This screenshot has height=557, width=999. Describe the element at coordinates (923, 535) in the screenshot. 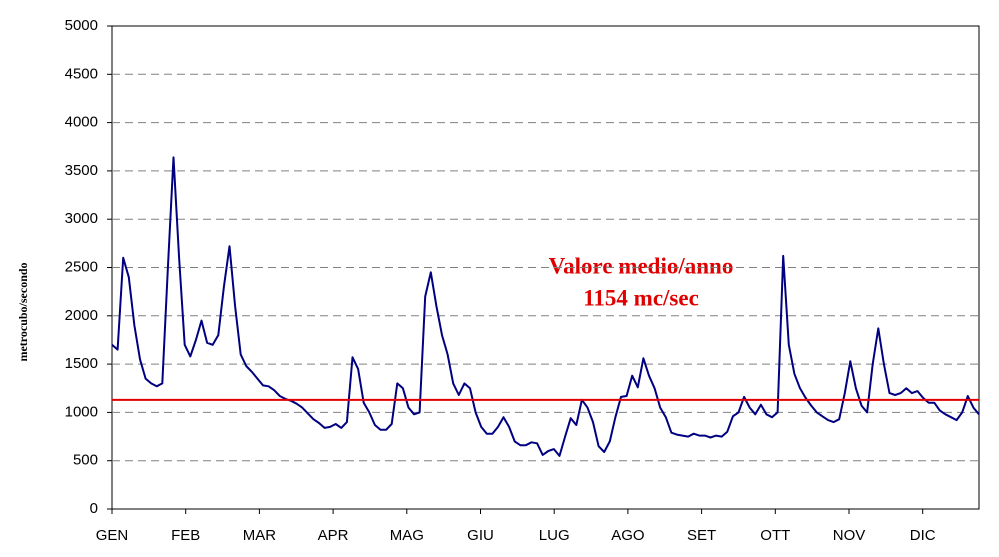

I see `x-tick-label: DIC` at that location.